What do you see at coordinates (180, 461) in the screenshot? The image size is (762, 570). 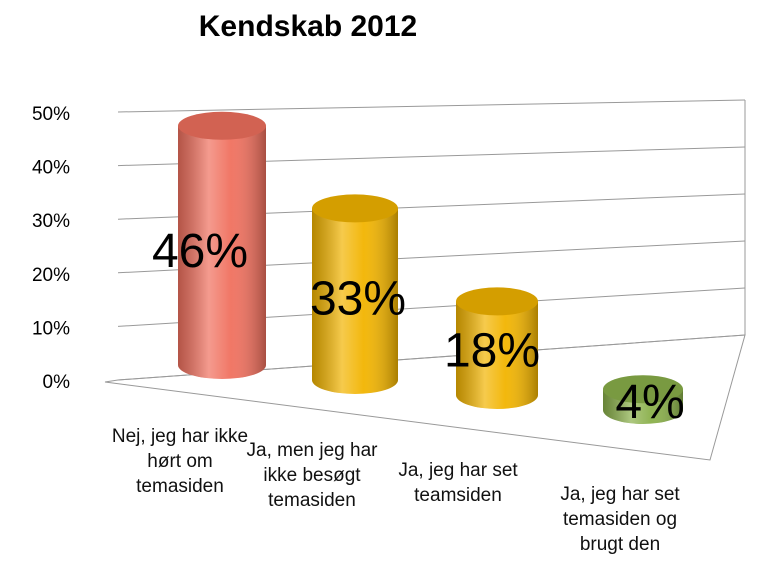 I see `x-tick-label: Nej, jeg har ikke hørt om temasiden` at bounding box center [180, 461].